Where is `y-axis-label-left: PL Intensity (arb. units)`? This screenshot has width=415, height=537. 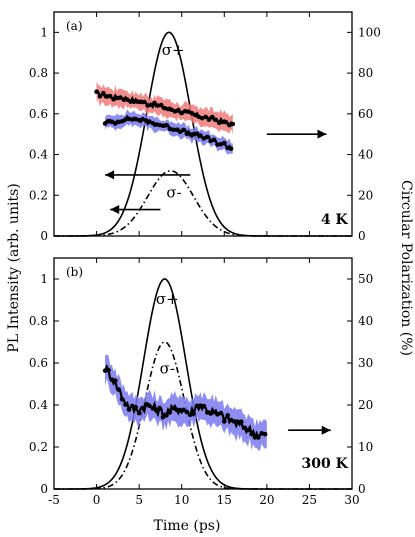 y-axis-label-left: PL Intensity (arb. units) is located at coordinates (14, 267).